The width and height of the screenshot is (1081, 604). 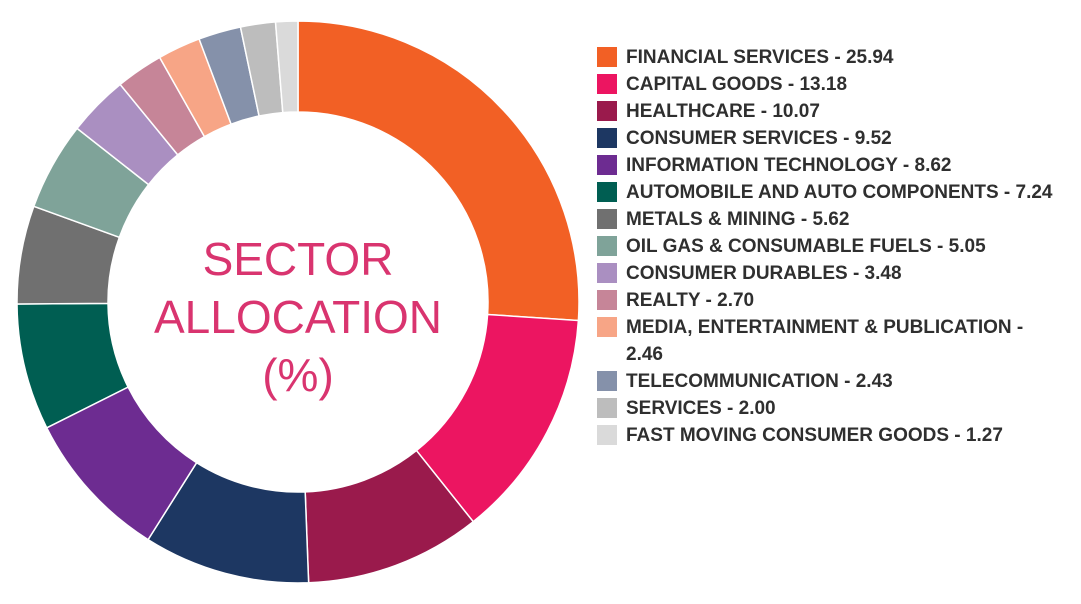 I want to click on legend-label: AUTOMOBILE AND AUTO COMPONENTS - 7.24, so click(x=839, y=192).